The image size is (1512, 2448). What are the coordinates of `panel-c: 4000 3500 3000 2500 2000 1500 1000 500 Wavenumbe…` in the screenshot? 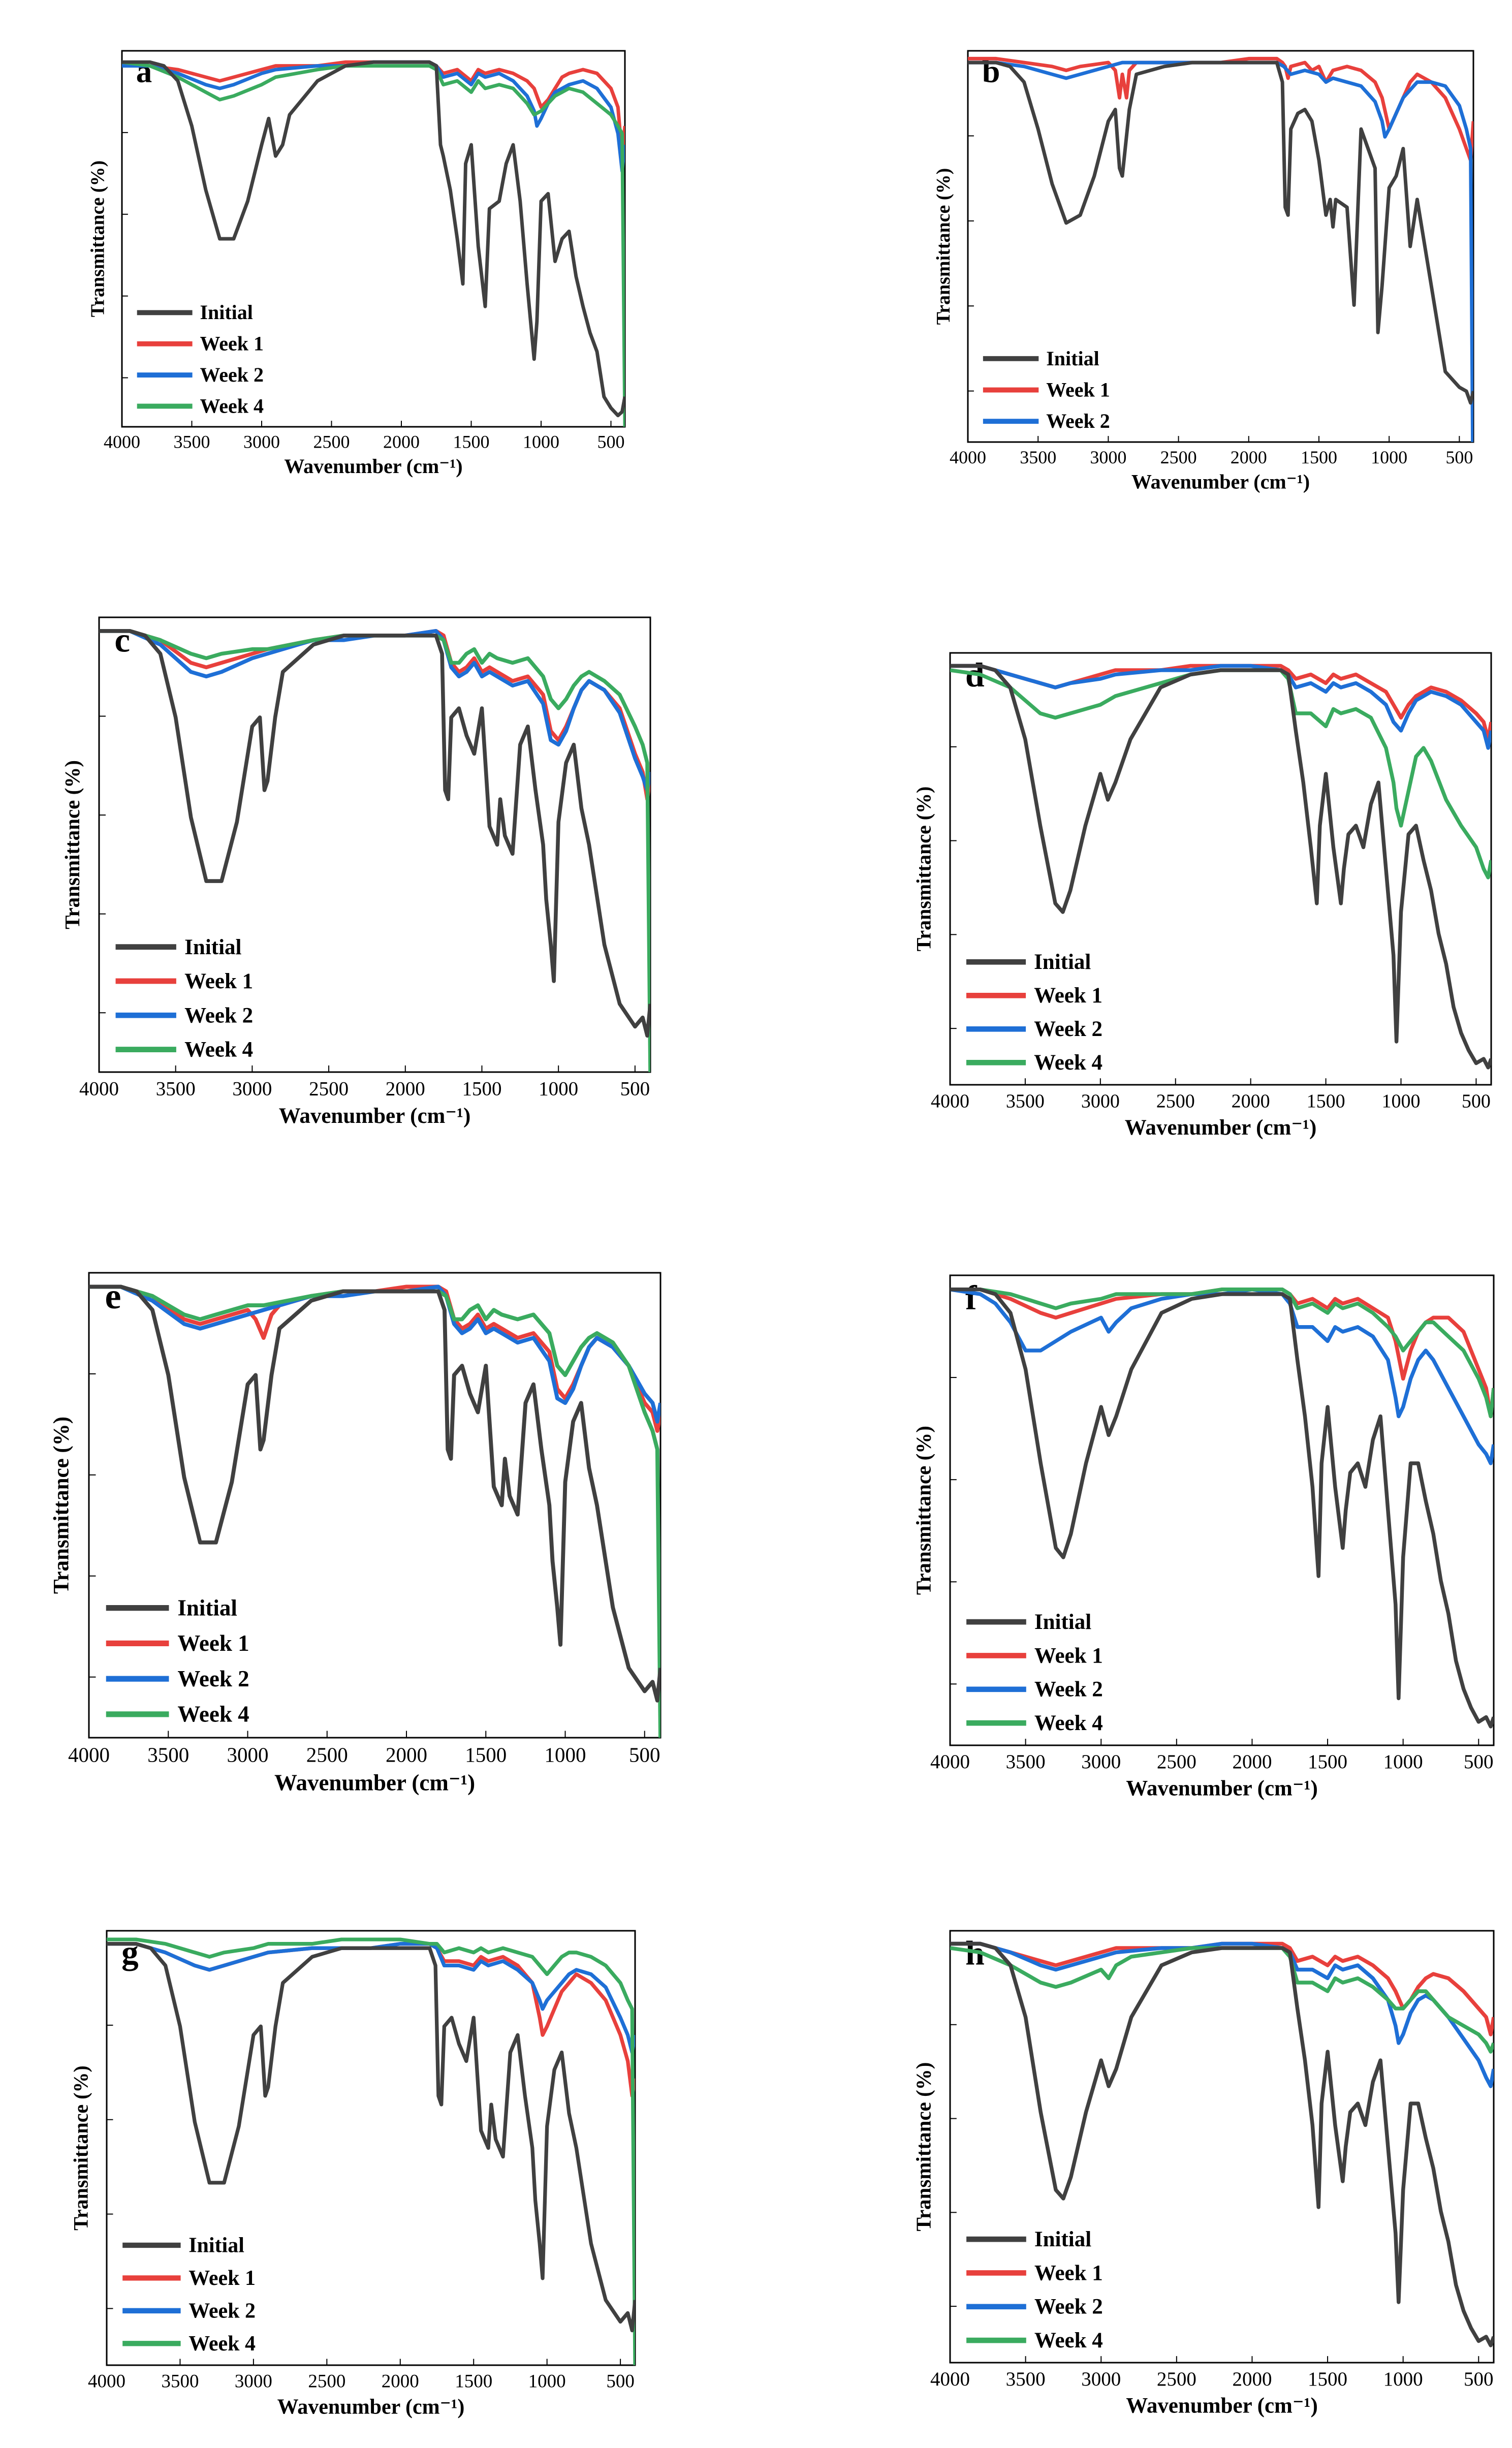 It's located at (355, 872).